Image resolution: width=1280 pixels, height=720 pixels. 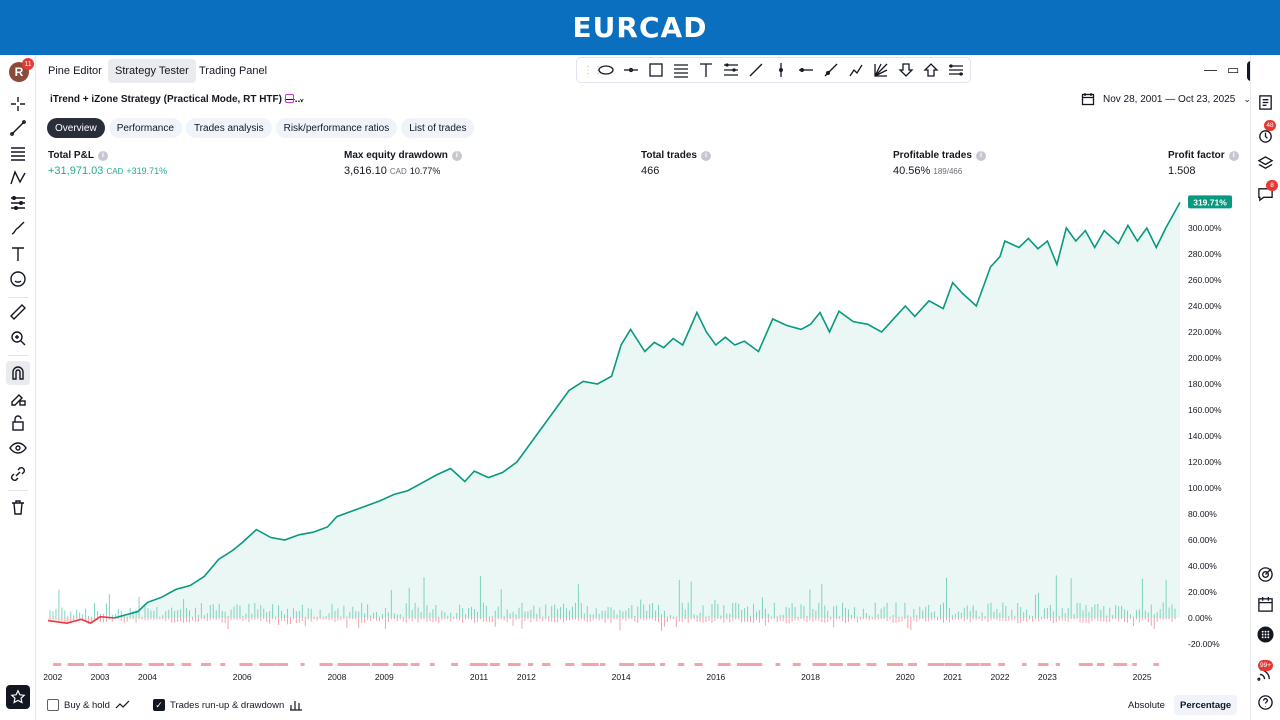 I want to click on x-tick-label: 2009, so click(x=384, y=677).